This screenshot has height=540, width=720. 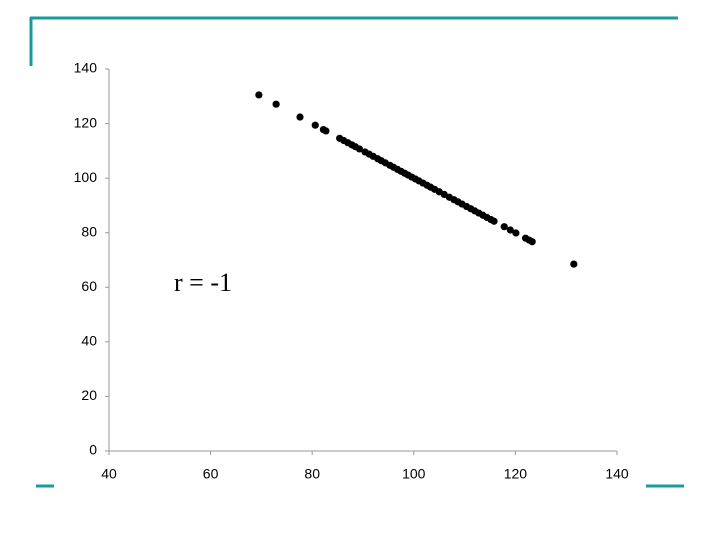 I want to click on y-tick-label: 40, so click(x=89, y=341).